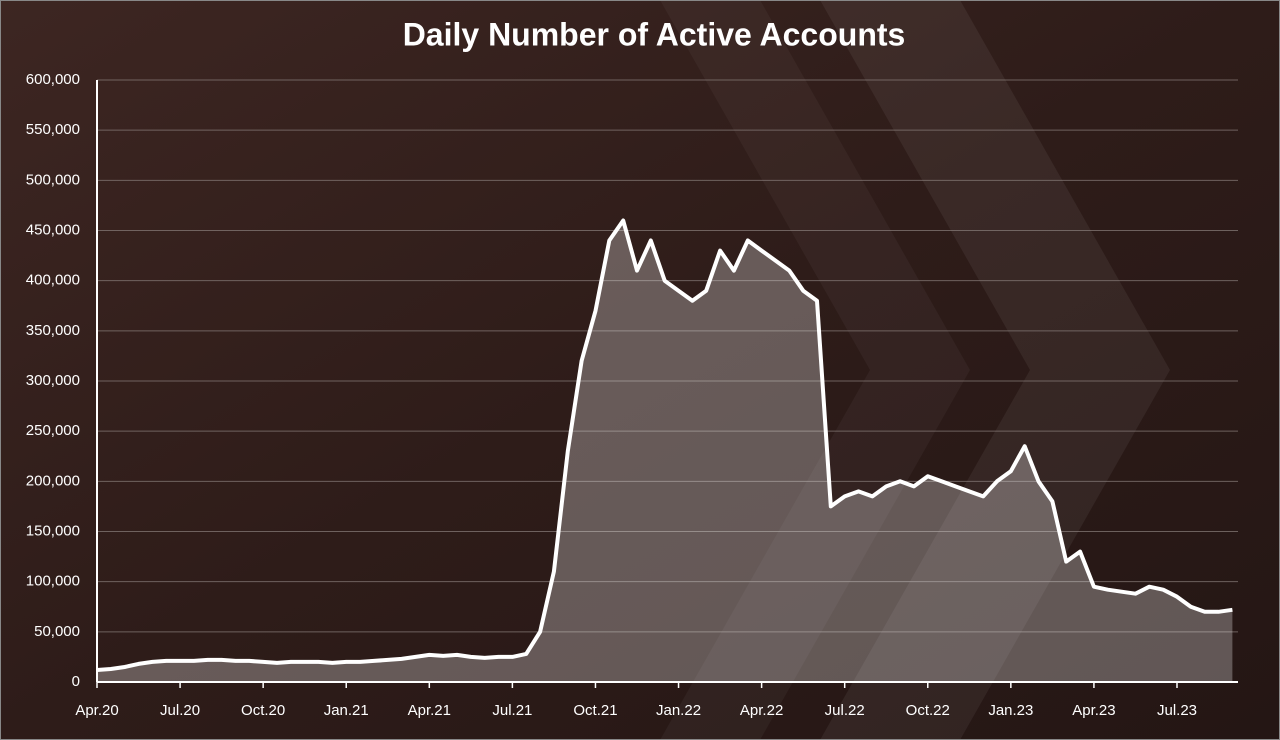 This screenshot has height=740, width=1280. Describe the element at coordinates (678, 710) in the screenshot. I see `x-tick-label: Jan.22` at that location.